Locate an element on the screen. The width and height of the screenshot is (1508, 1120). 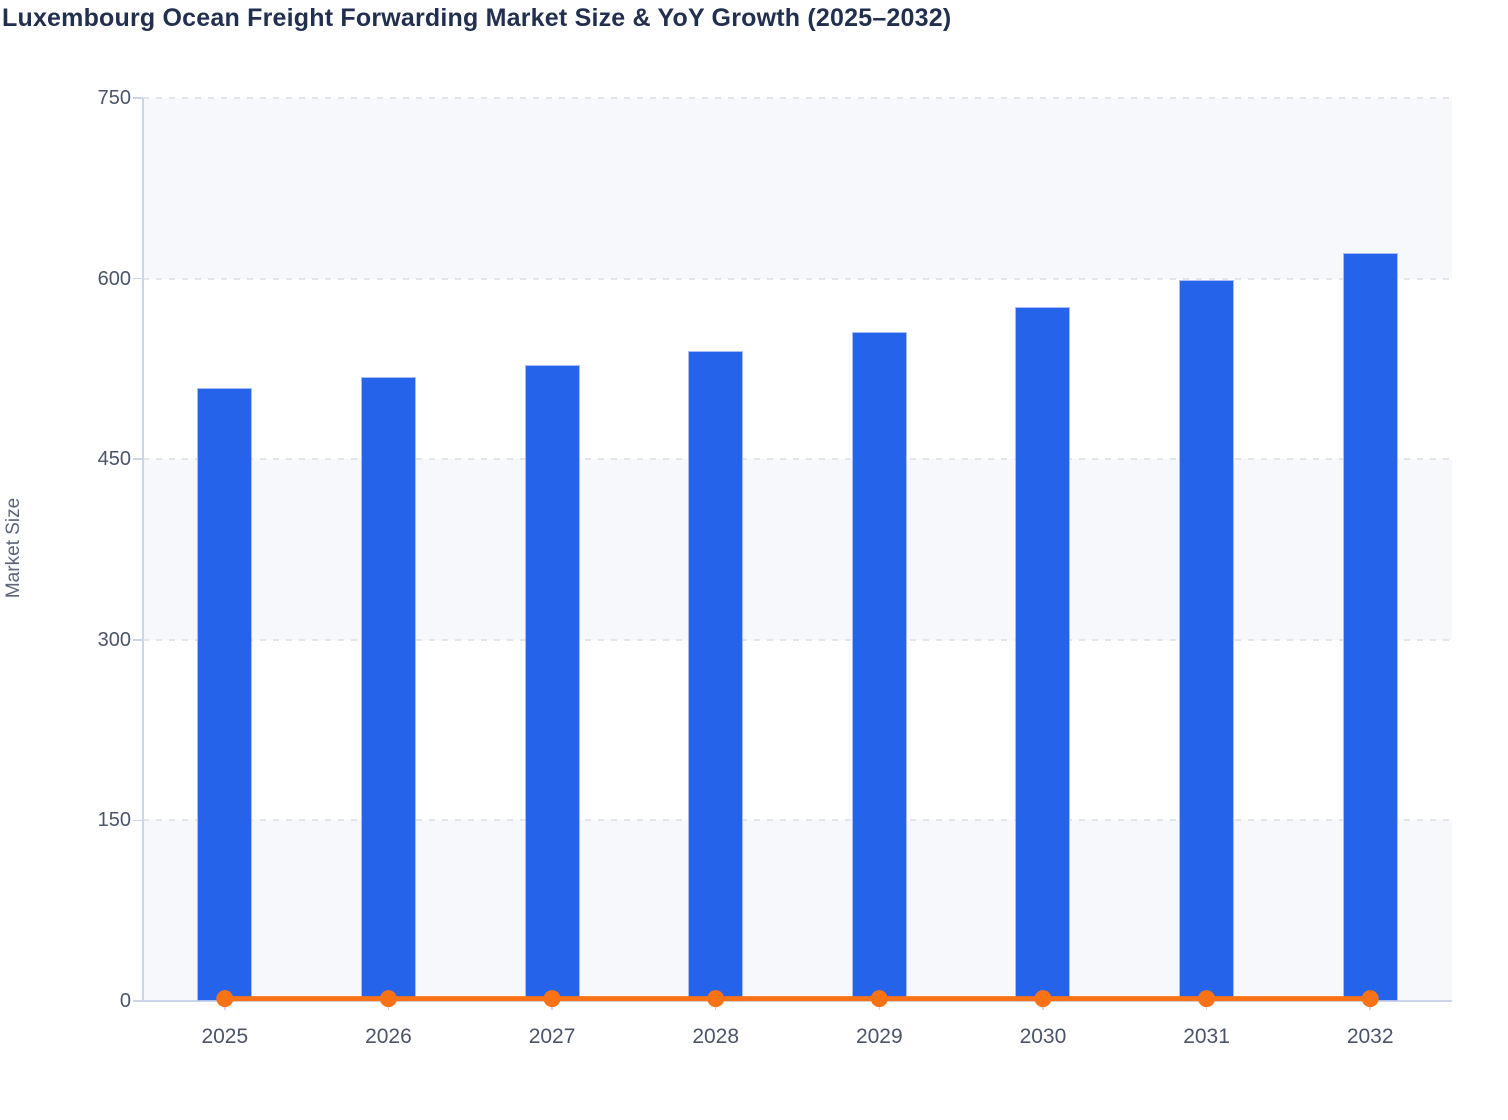
yoy-marker-2026 is located at coordinates (388, 999).